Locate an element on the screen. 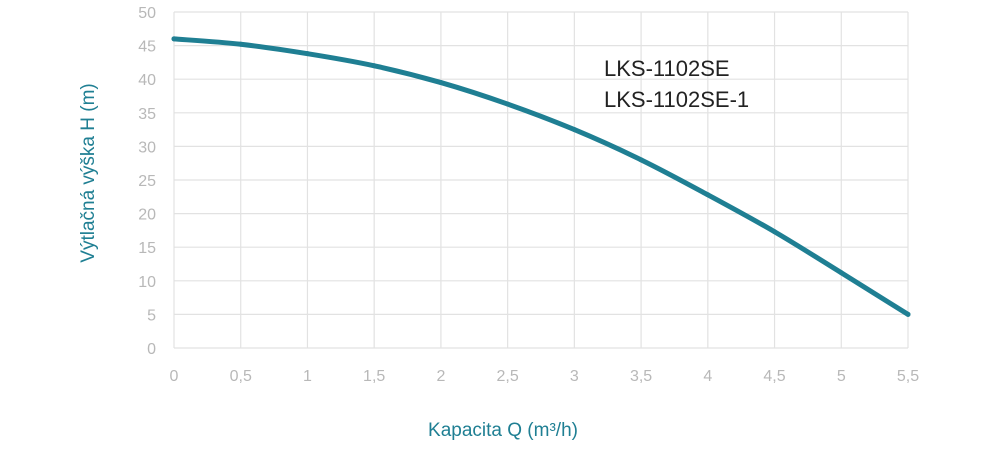 This screenshot has width=1000, height=452. x-axis-title: Kapacita Q (m³/h) is located at coordinates (503, 430).